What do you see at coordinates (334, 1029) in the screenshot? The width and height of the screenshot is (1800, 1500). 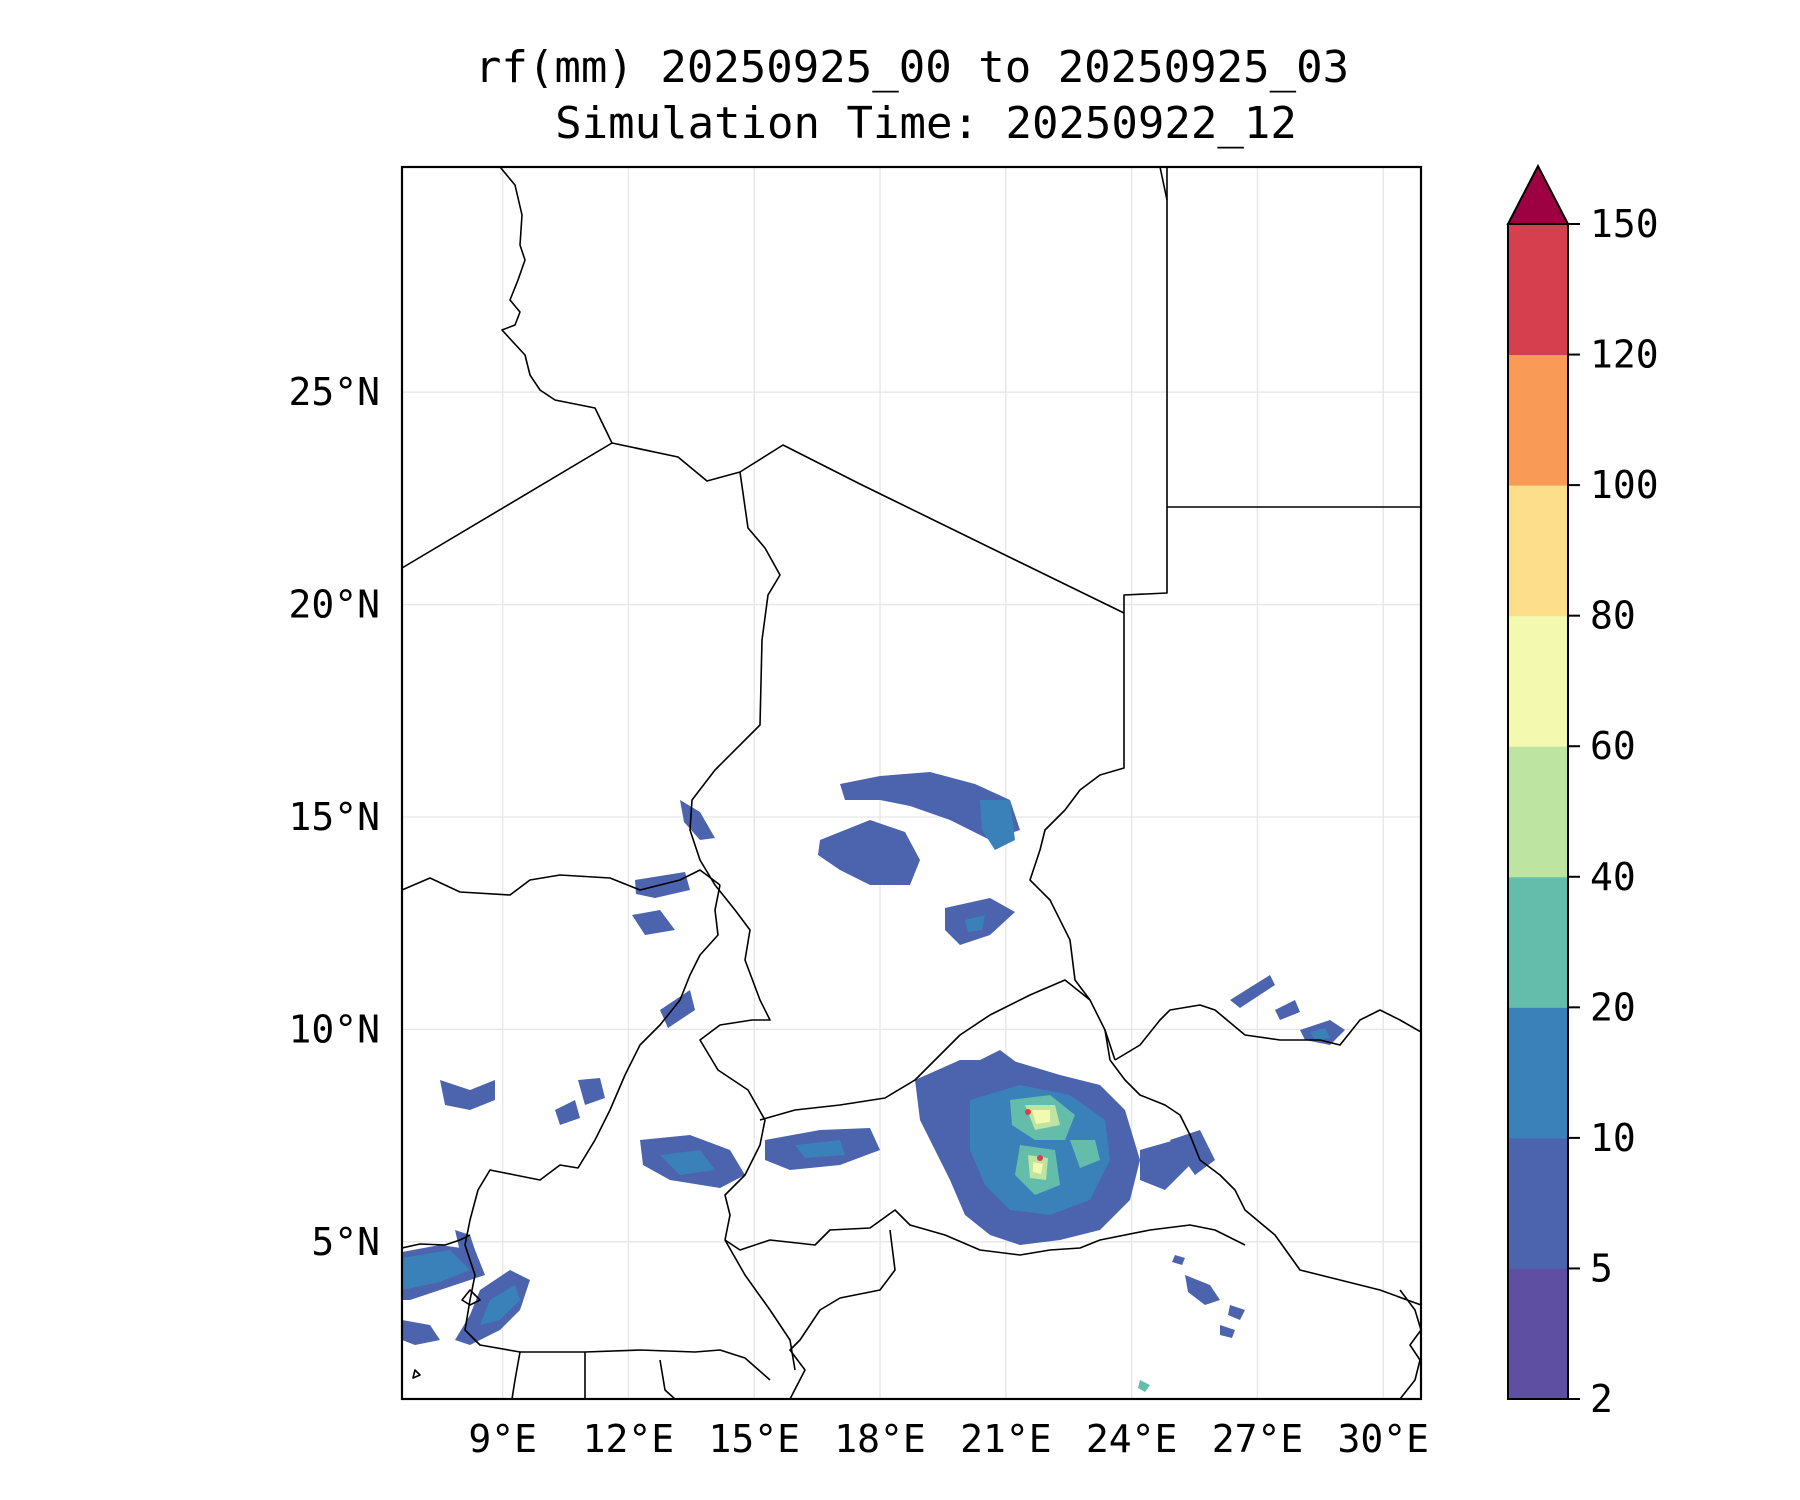 I see `y-tick-label: 10°N` at bounding box center [334, 1029].